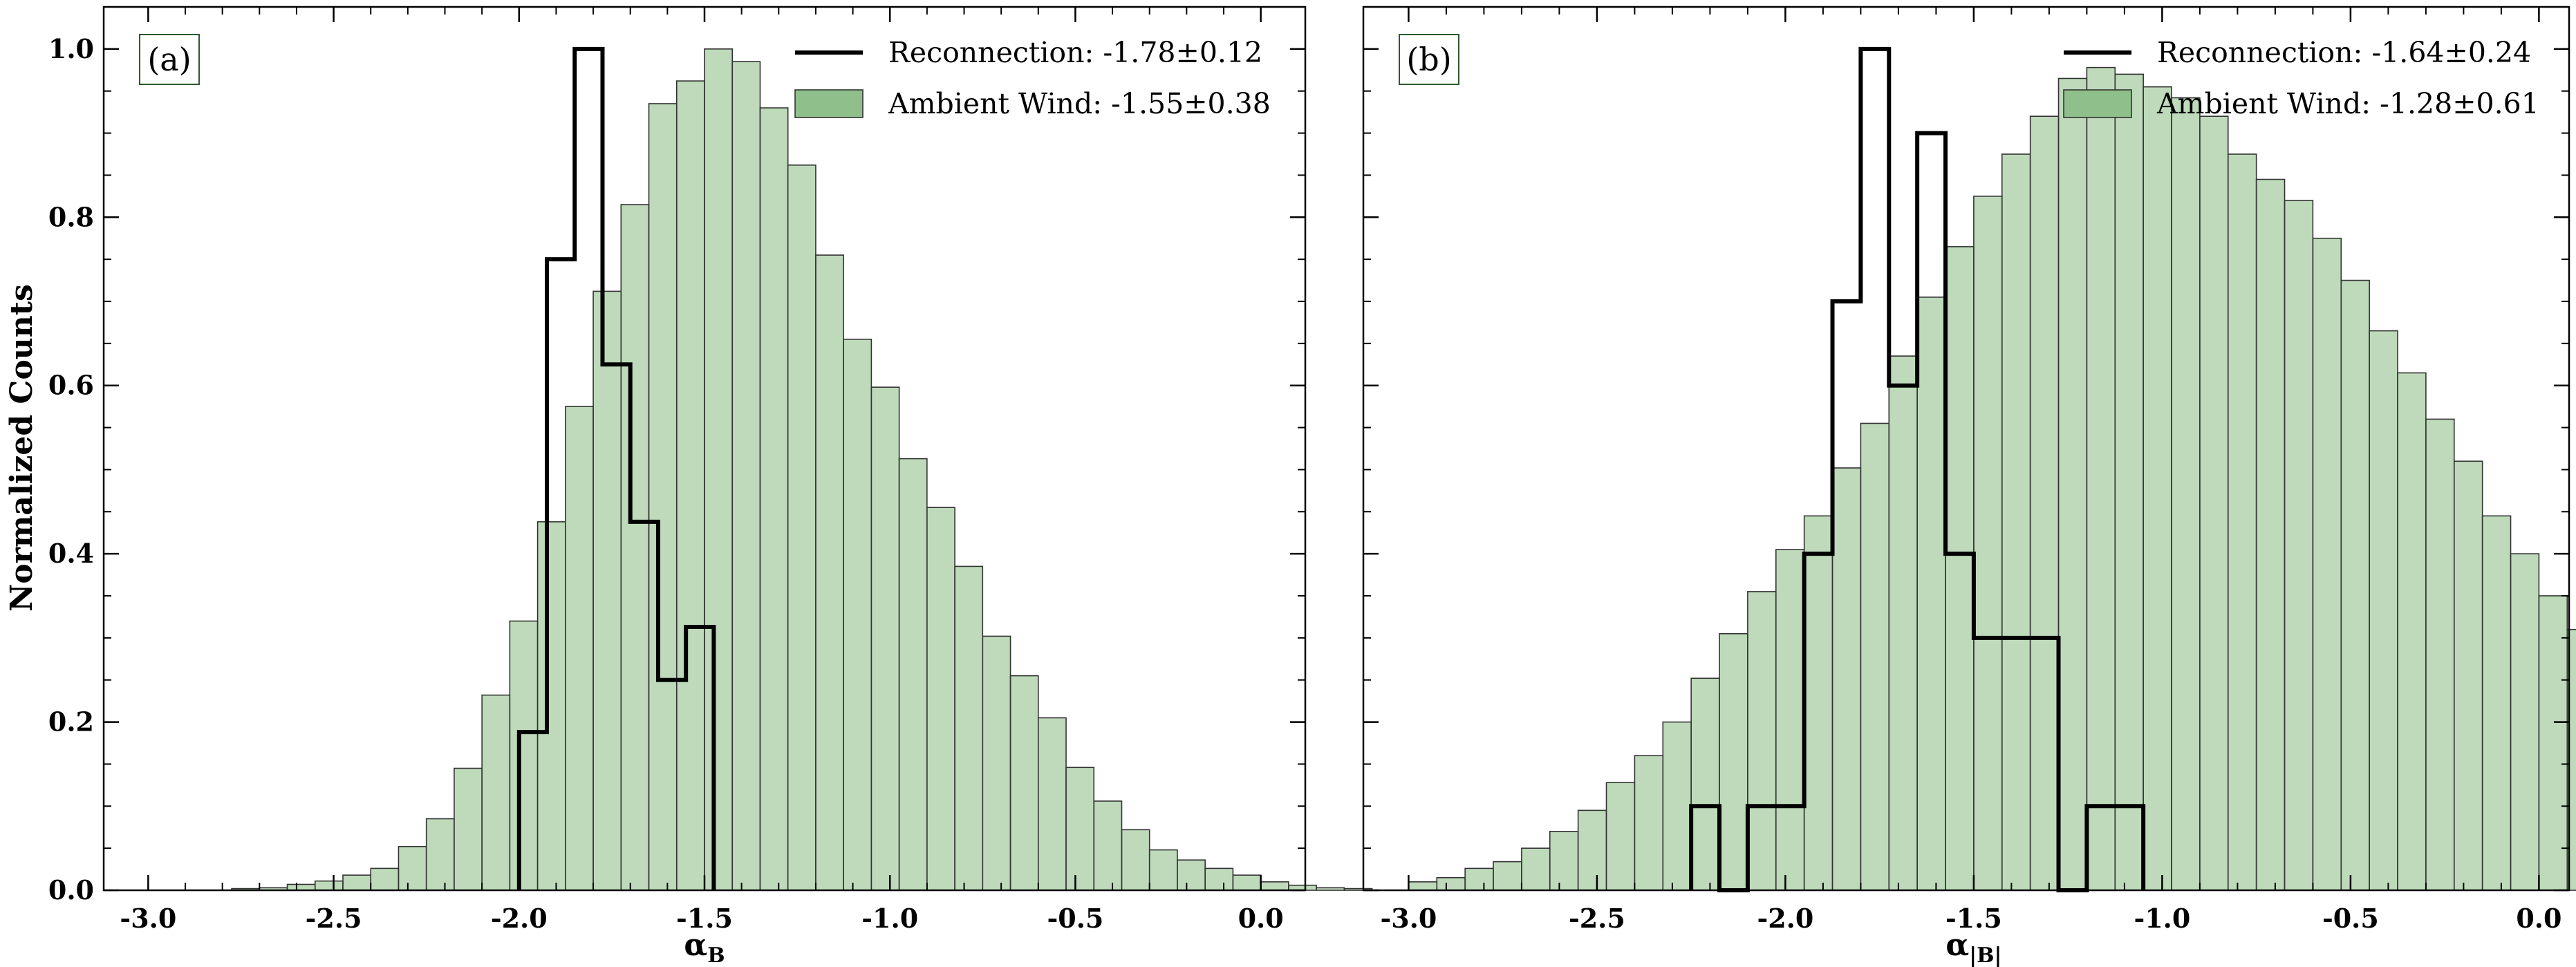 This screenshot has height=967, width=2576. What do you see at coordinates (716, 955) in the screenshot?
I see `x-axis-label-subscript: B` at bounding box center [716, 955].